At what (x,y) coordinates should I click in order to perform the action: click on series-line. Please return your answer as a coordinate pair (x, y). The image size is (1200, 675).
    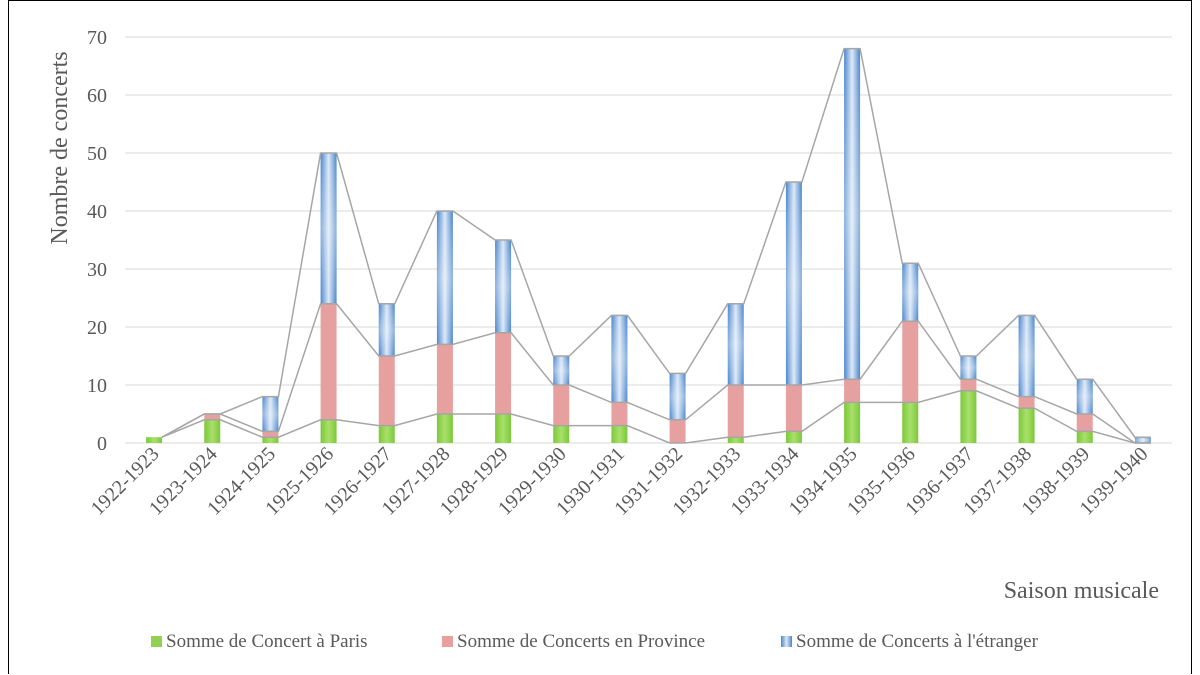
    Looking at the image, I should click on (656, 417).